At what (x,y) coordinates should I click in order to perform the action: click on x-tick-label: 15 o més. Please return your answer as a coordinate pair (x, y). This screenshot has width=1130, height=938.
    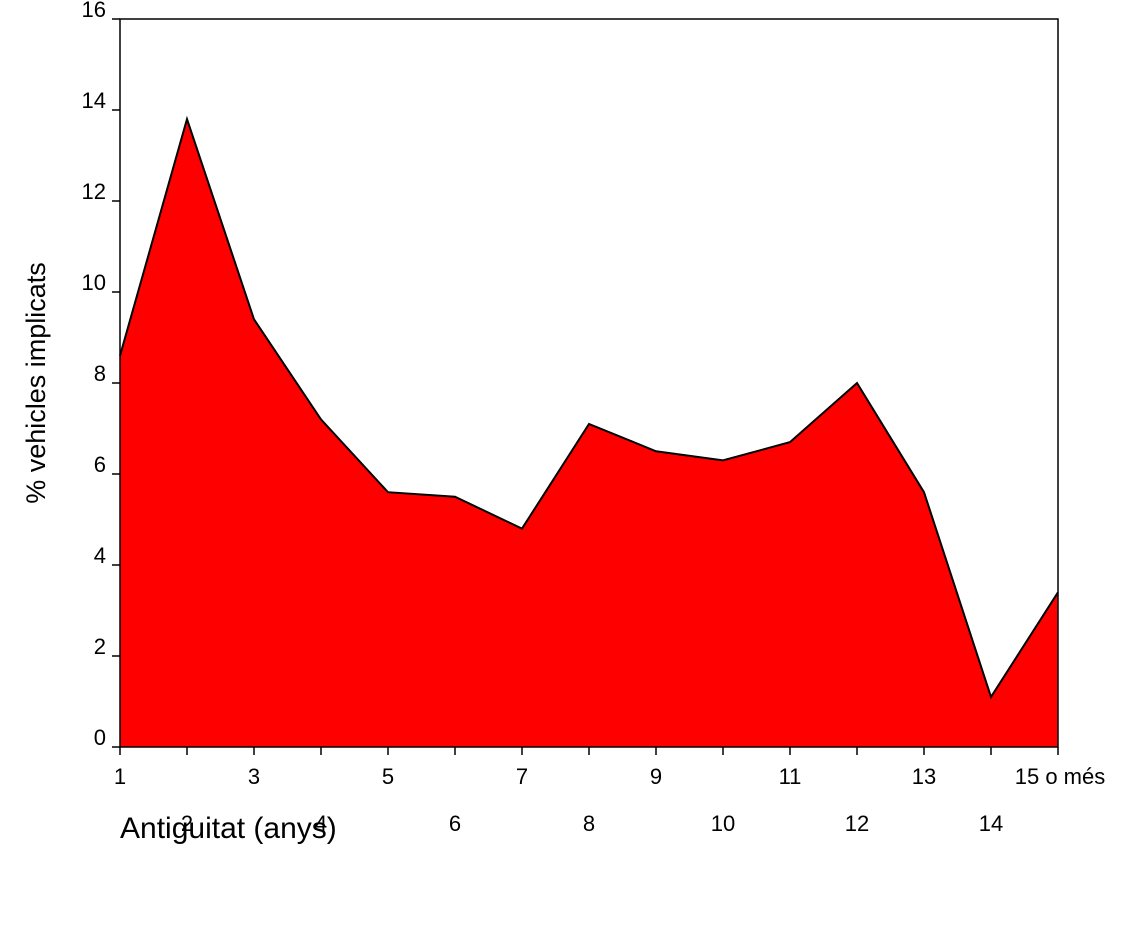
    Looking at the image, I should click on (1060, 776).